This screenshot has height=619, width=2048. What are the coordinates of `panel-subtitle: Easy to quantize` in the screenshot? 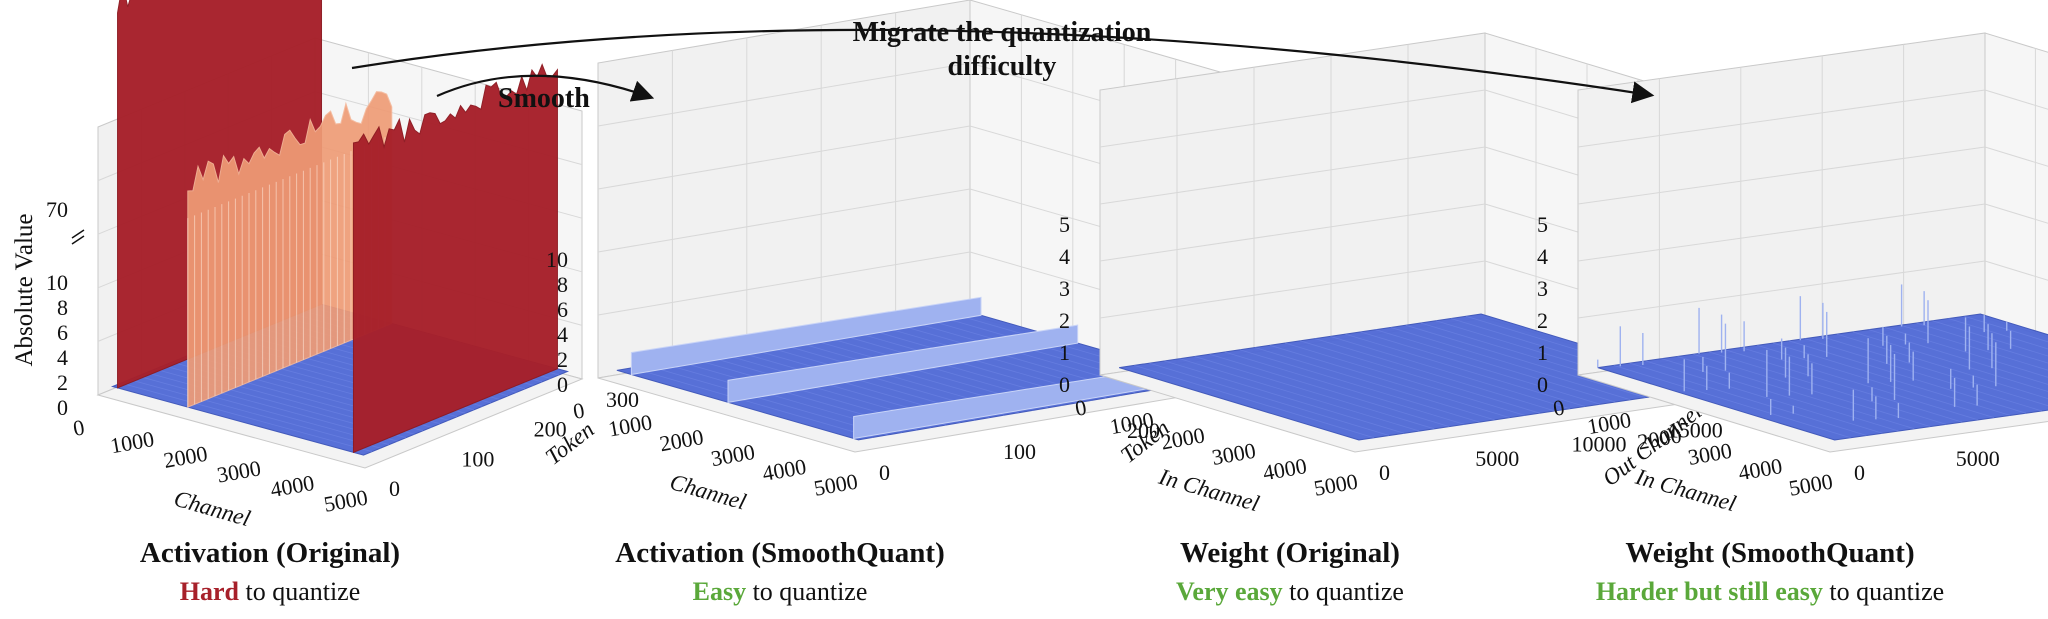 It's located at (780, 591).